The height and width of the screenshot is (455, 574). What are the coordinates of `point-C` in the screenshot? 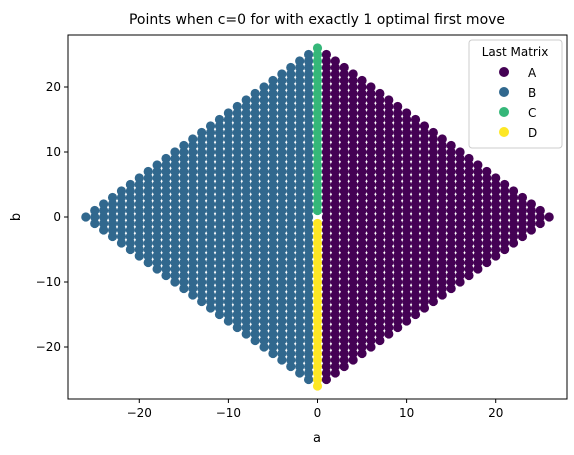 It's located at (317, 67).